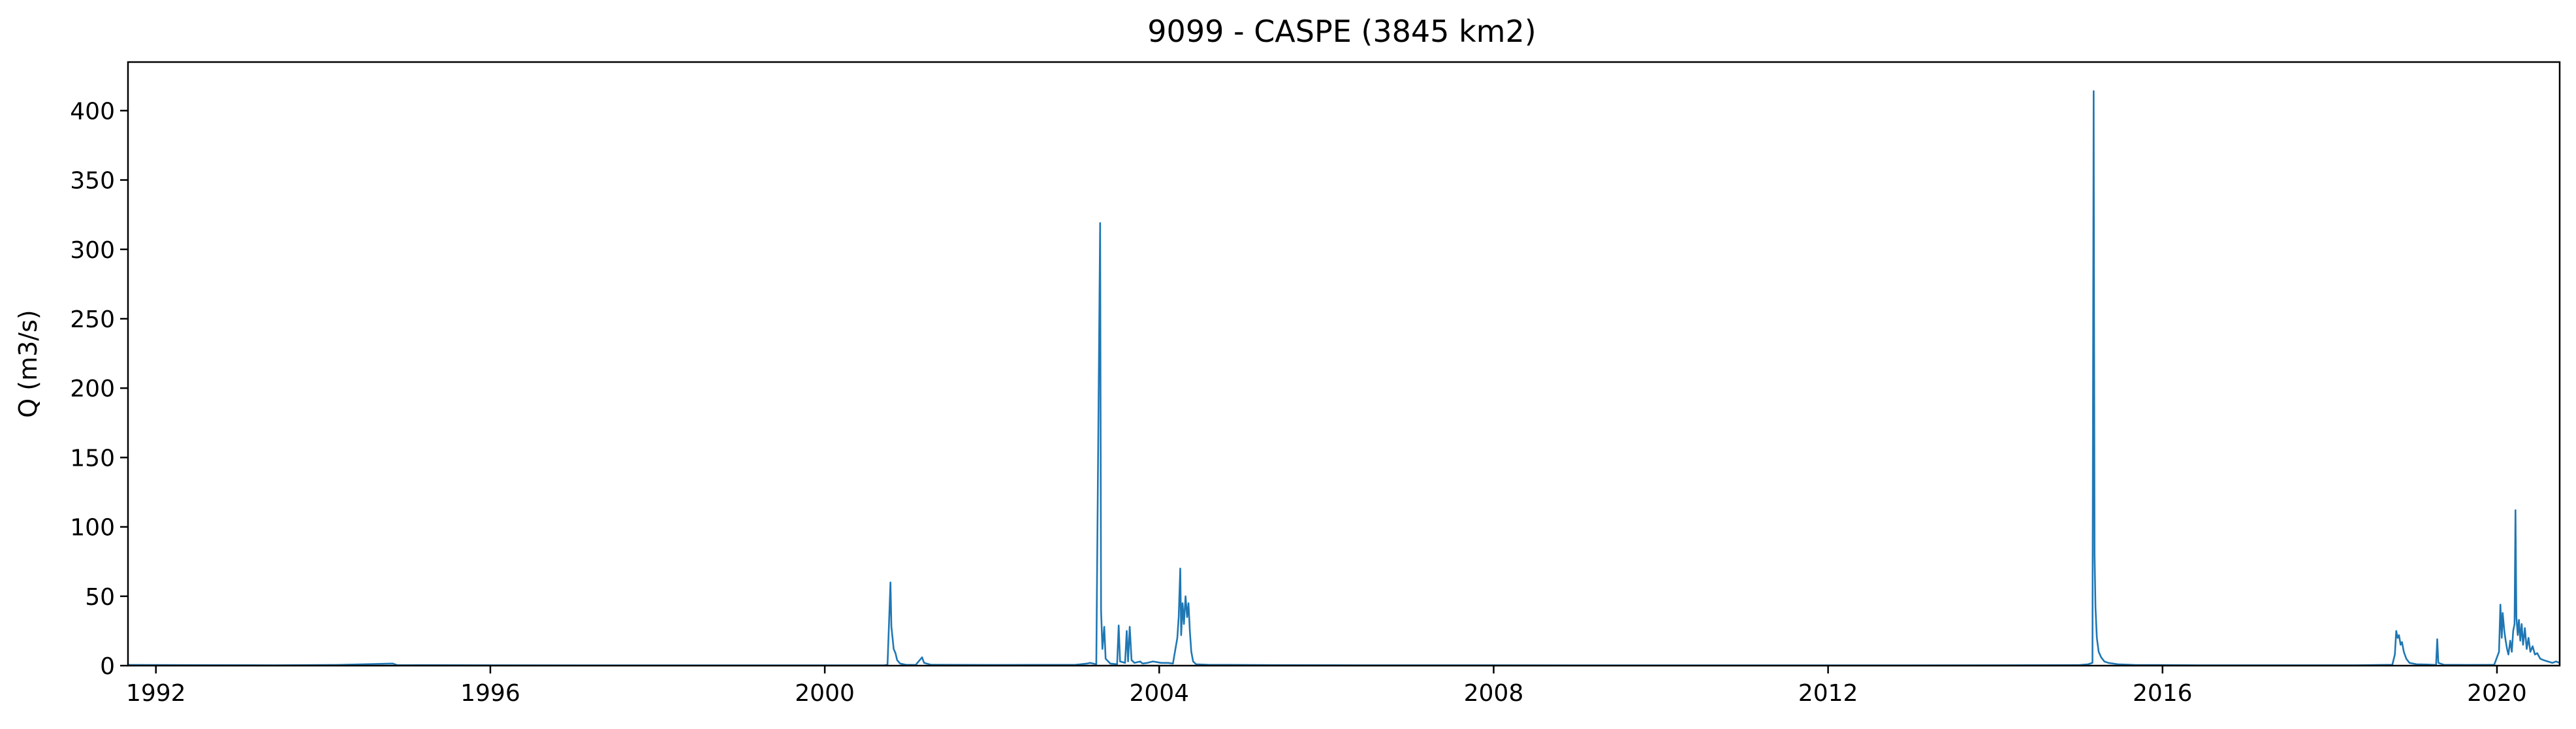 The image size is (2576, 729). Describe the element at coordinates (1342, 31) in the screenshot. I see `chart-title: 9099 - CASPE (3845 km2)` at that location.